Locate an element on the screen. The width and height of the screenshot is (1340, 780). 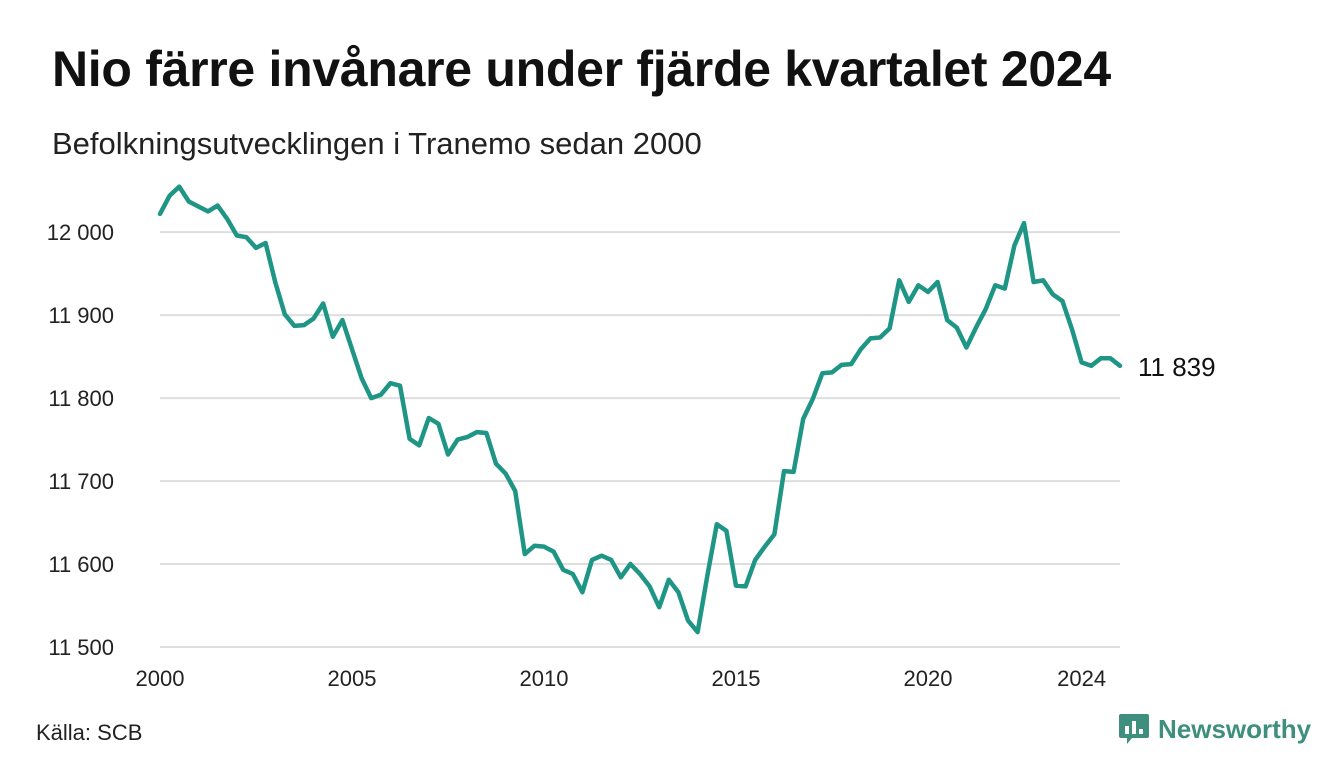
brand-name: Newsworthy is located at coordinates (1235, 728).